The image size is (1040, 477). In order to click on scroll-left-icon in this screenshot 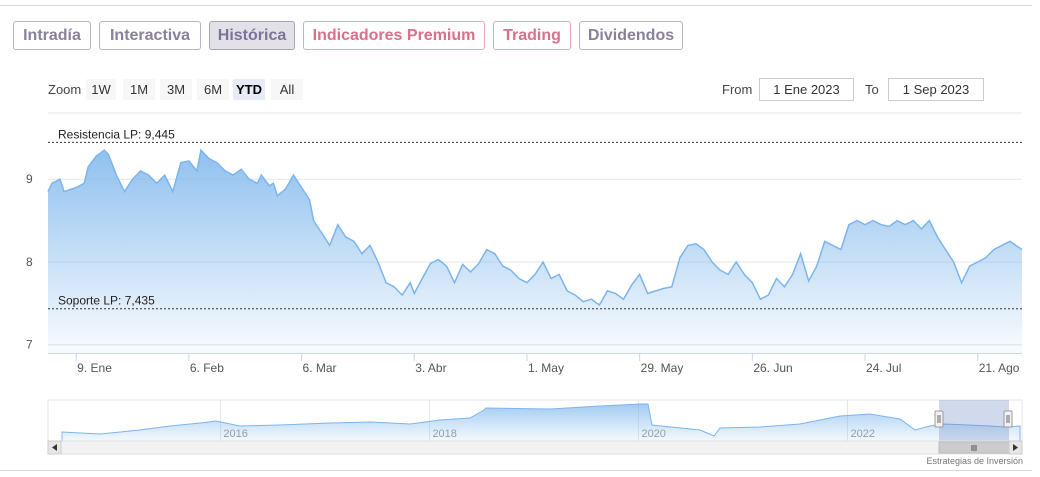, I will do `click(54, 447)`.